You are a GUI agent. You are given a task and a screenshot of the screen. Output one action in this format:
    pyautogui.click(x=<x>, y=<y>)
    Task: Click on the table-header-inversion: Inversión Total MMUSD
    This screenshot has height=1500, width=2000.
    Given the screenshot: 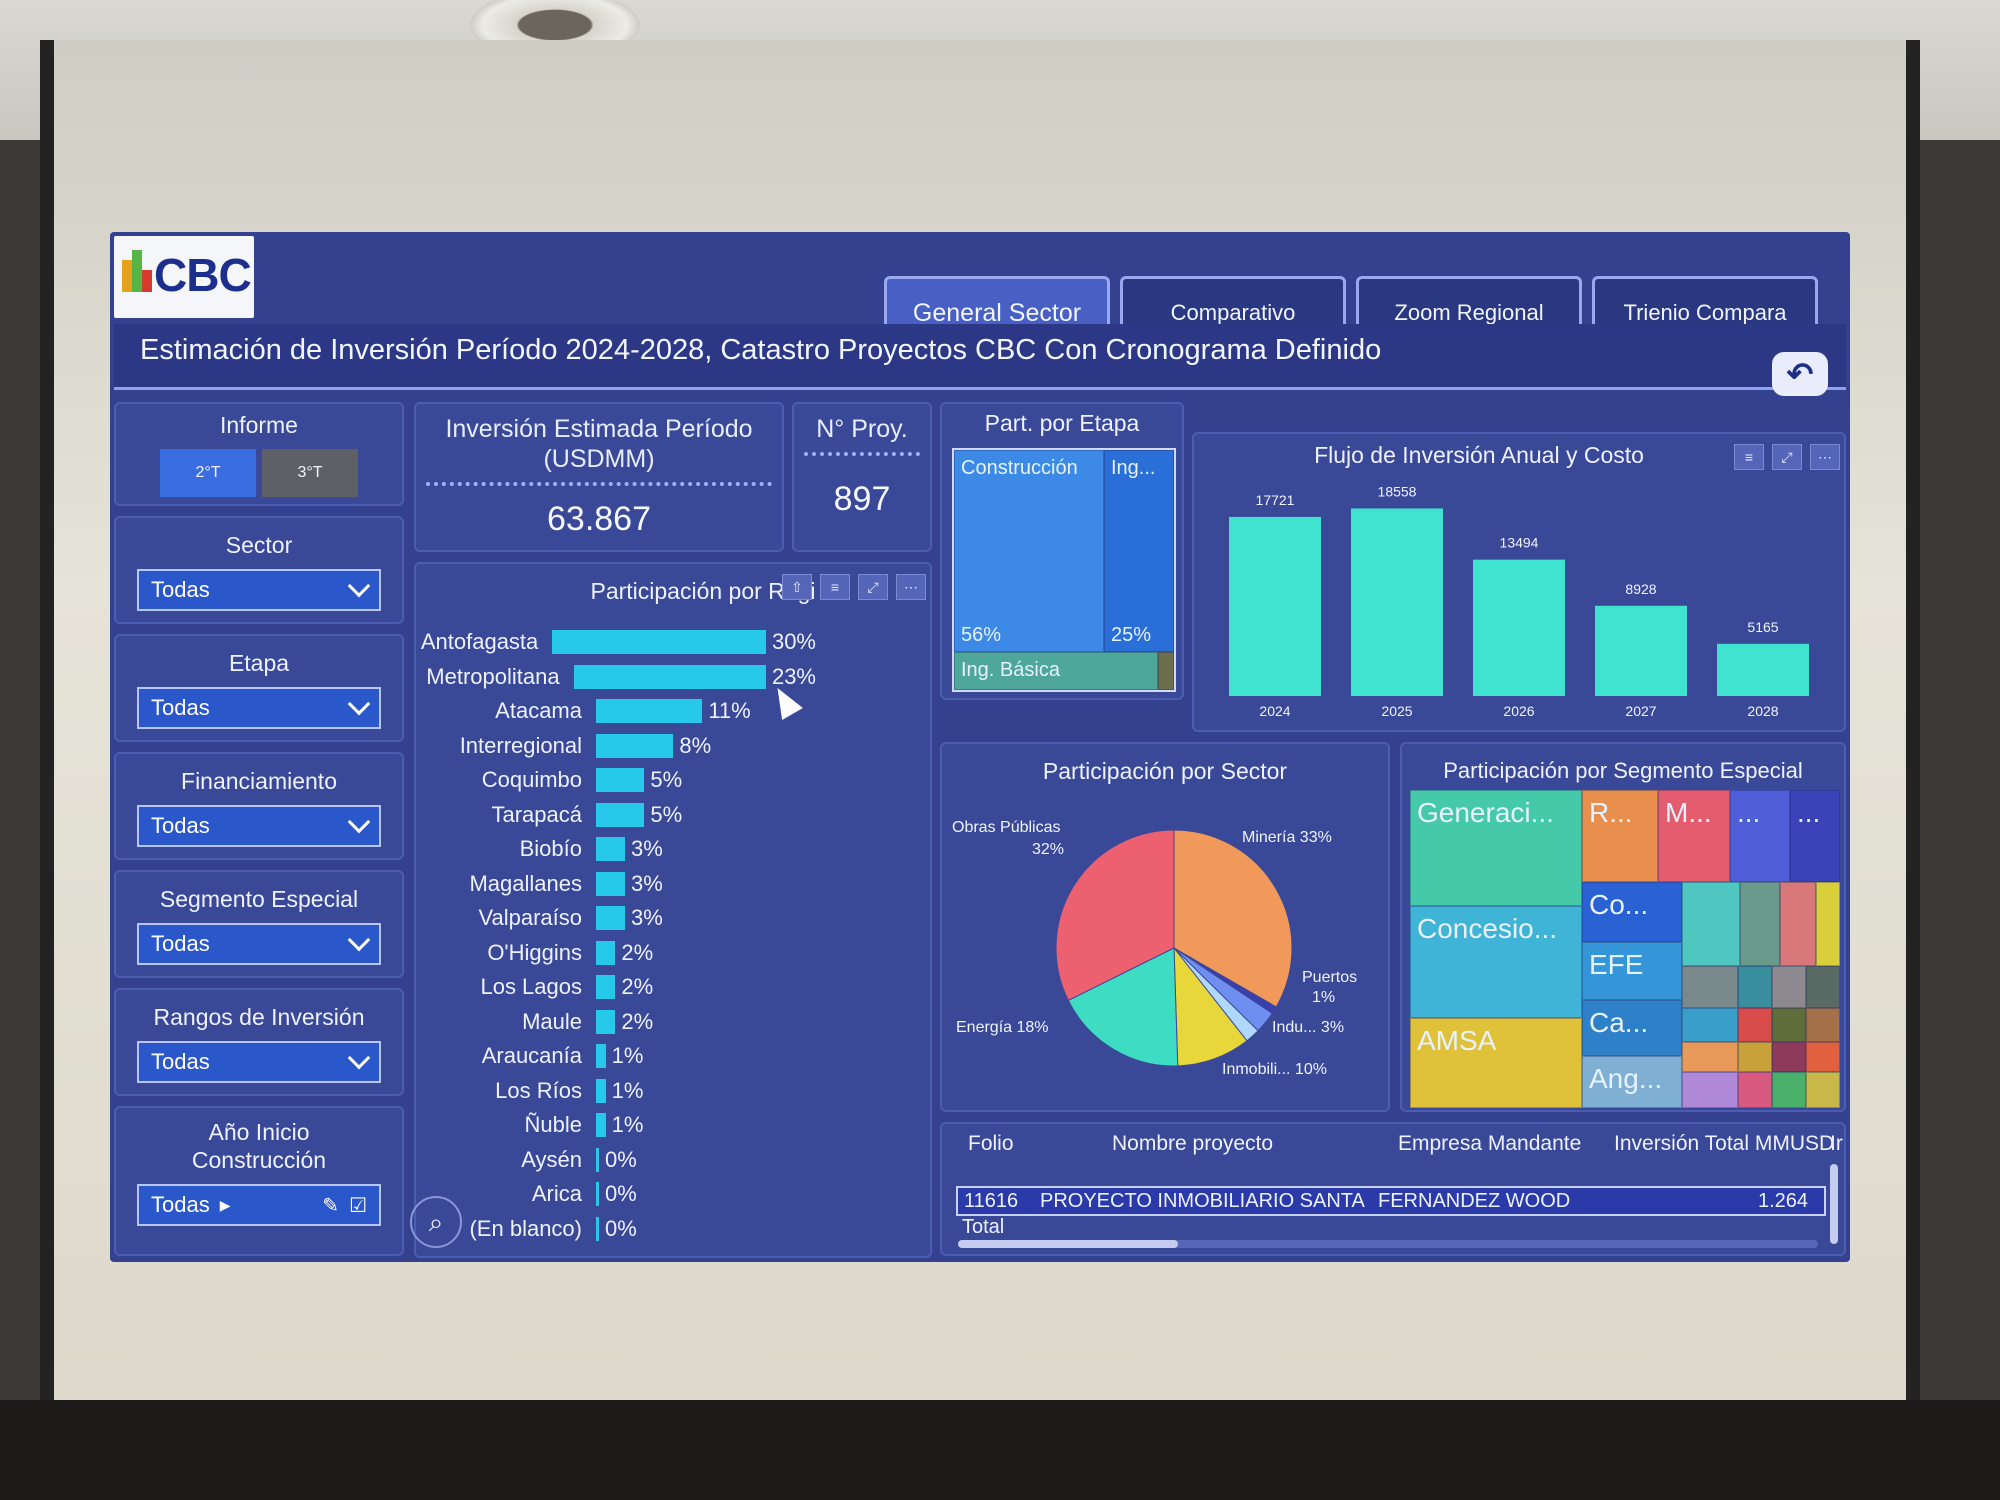 What is the action you would take?
    pyautogui.click(x=1724, y=1143)
    